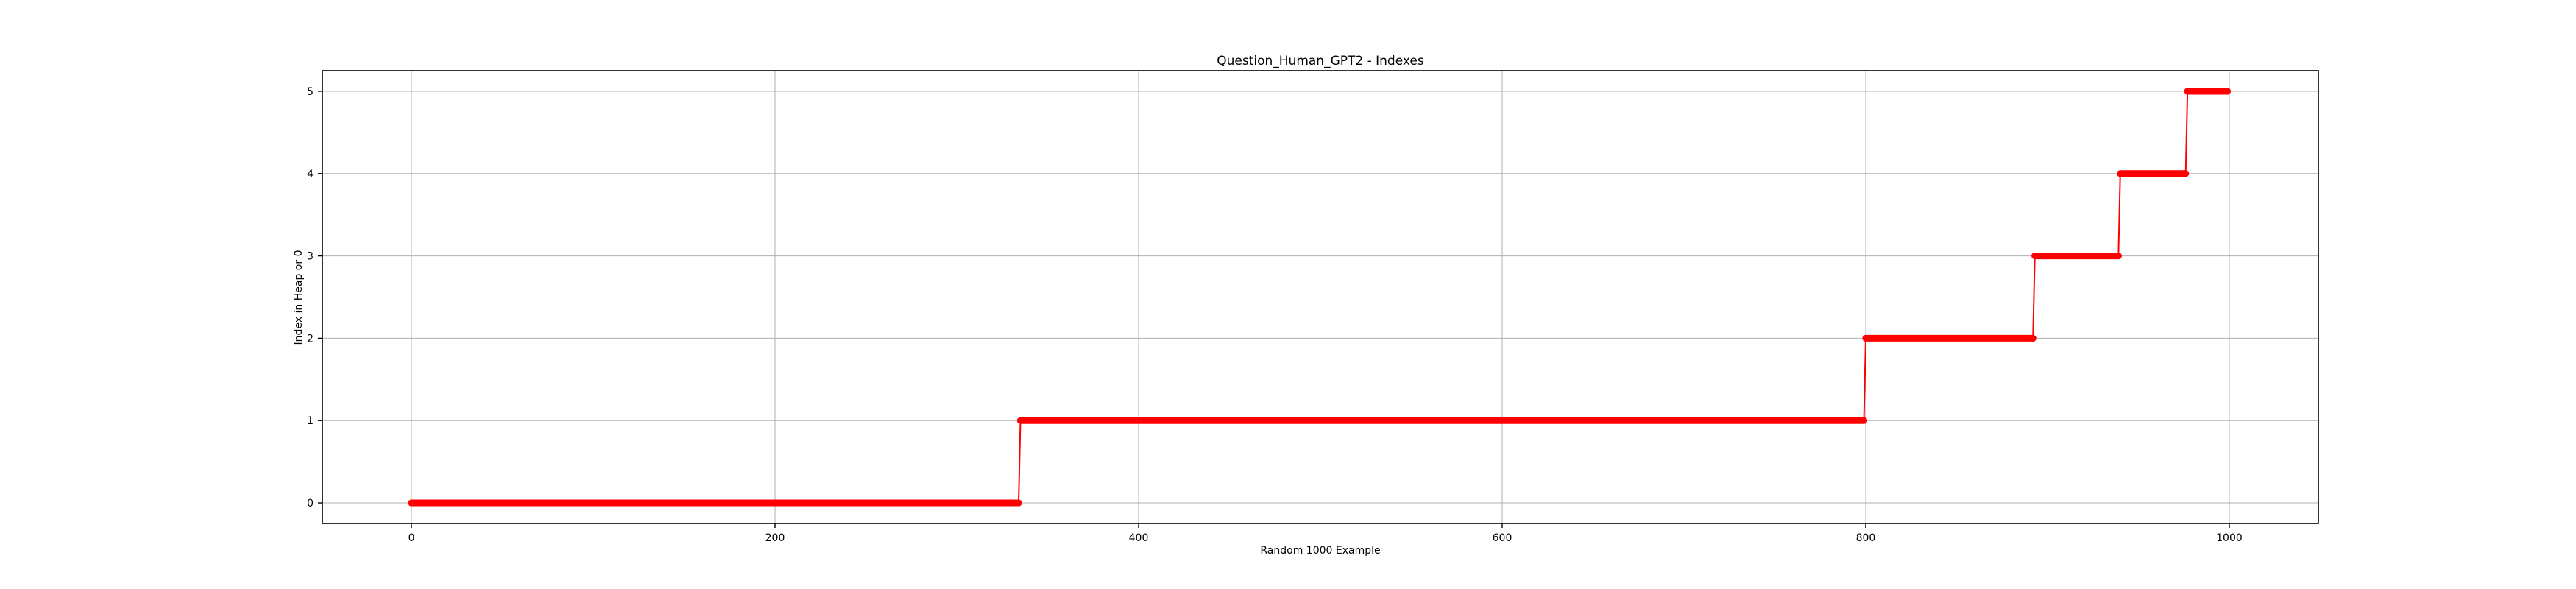 The height and width of the screenshot is (589, 2576). What do you see at coordinates (299, 297) in the screenshot?
I see `y-axis-label: Index in Heap or 0` at bounding box center [299, 297].